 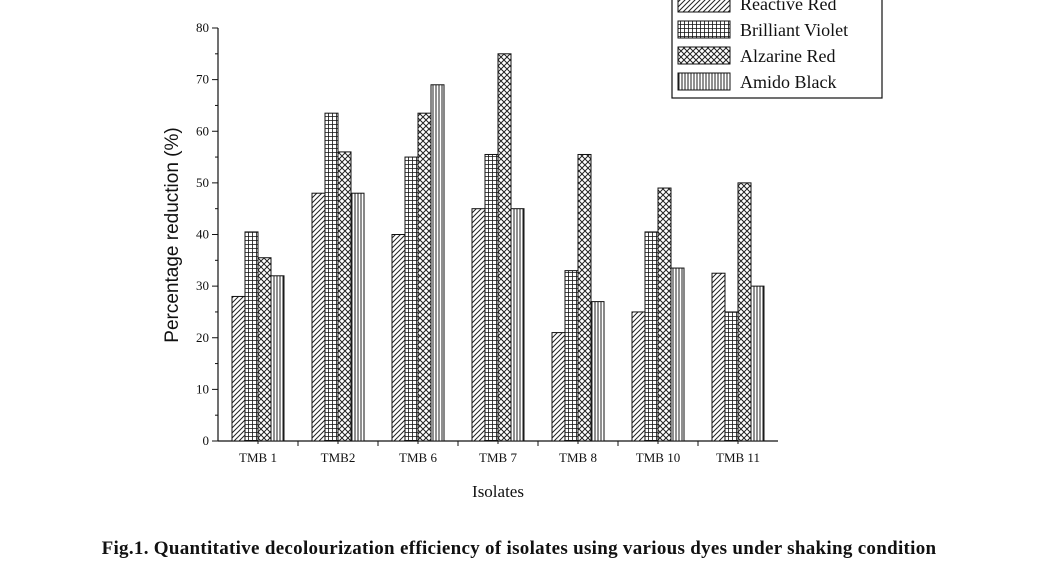 I want to click on y-tick-label: 40, so click(x=202, y=234).